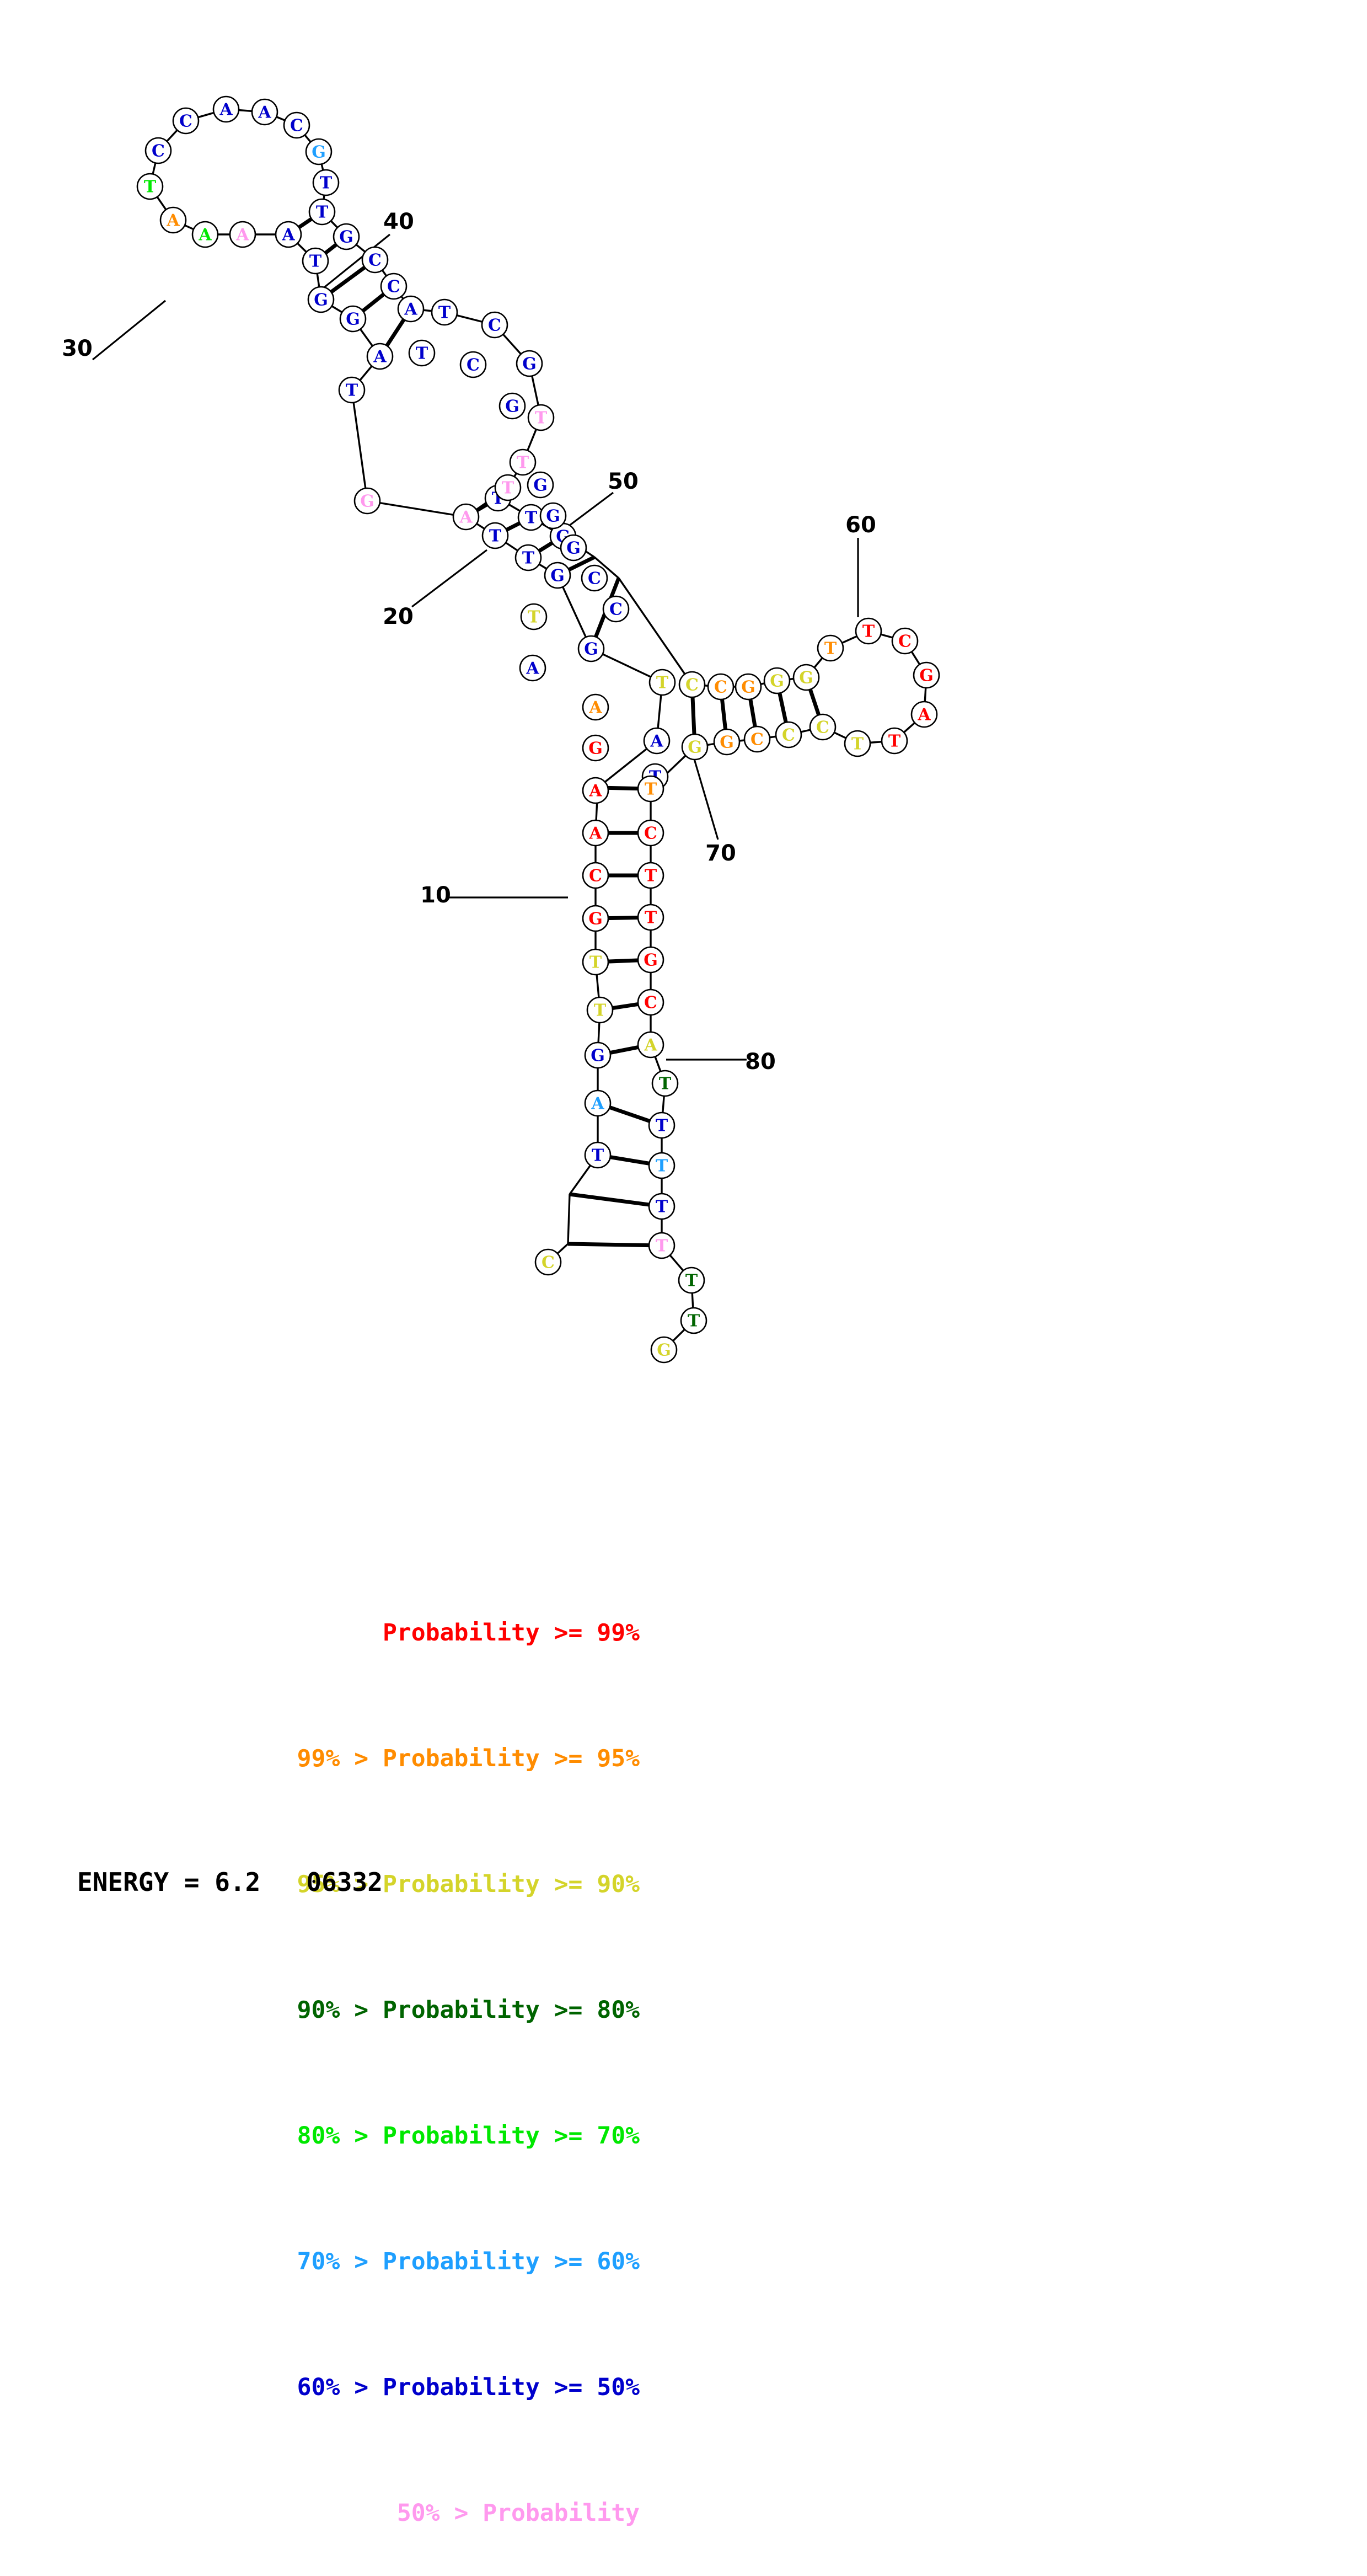 The width and height of the screenshot is (1367, 2576). What do you see at coordinates (861, 525) in the screenshot?
I see `position-number-label: 60` at bounding box center [861, 525].